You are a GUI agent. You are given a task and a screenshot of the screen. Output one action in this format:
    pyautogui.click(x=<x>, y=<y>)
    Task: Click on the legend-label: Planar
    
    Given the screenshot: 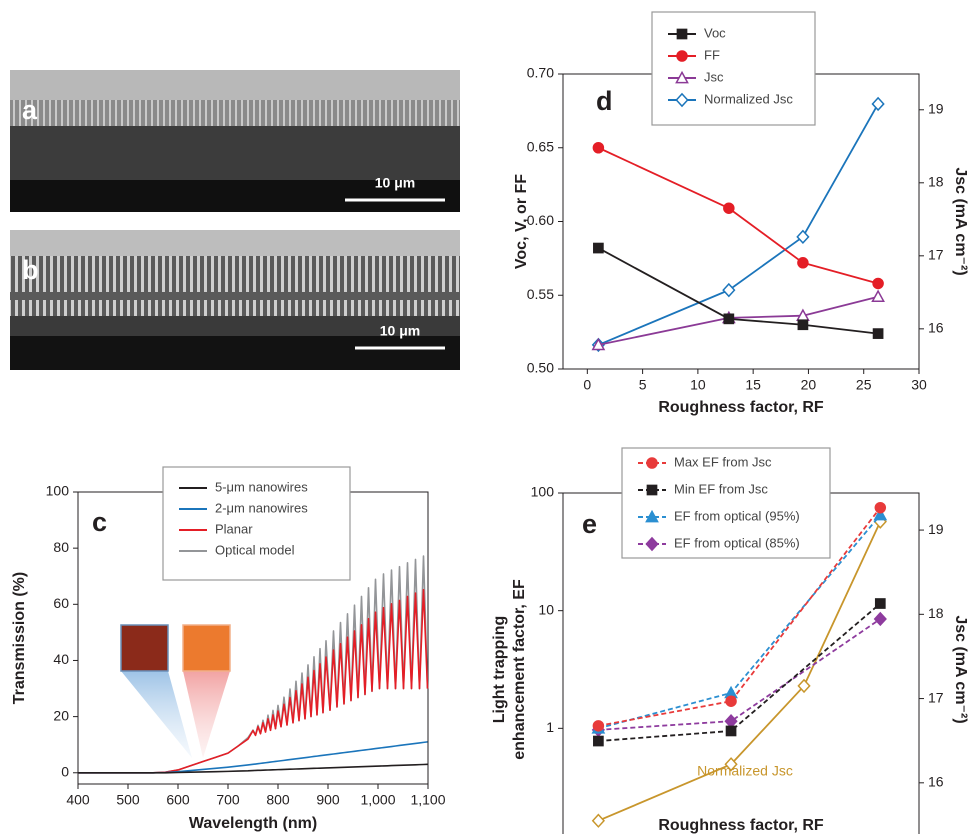 What is the action you would take?
    pyautogui.click(x=234, y=528)
    